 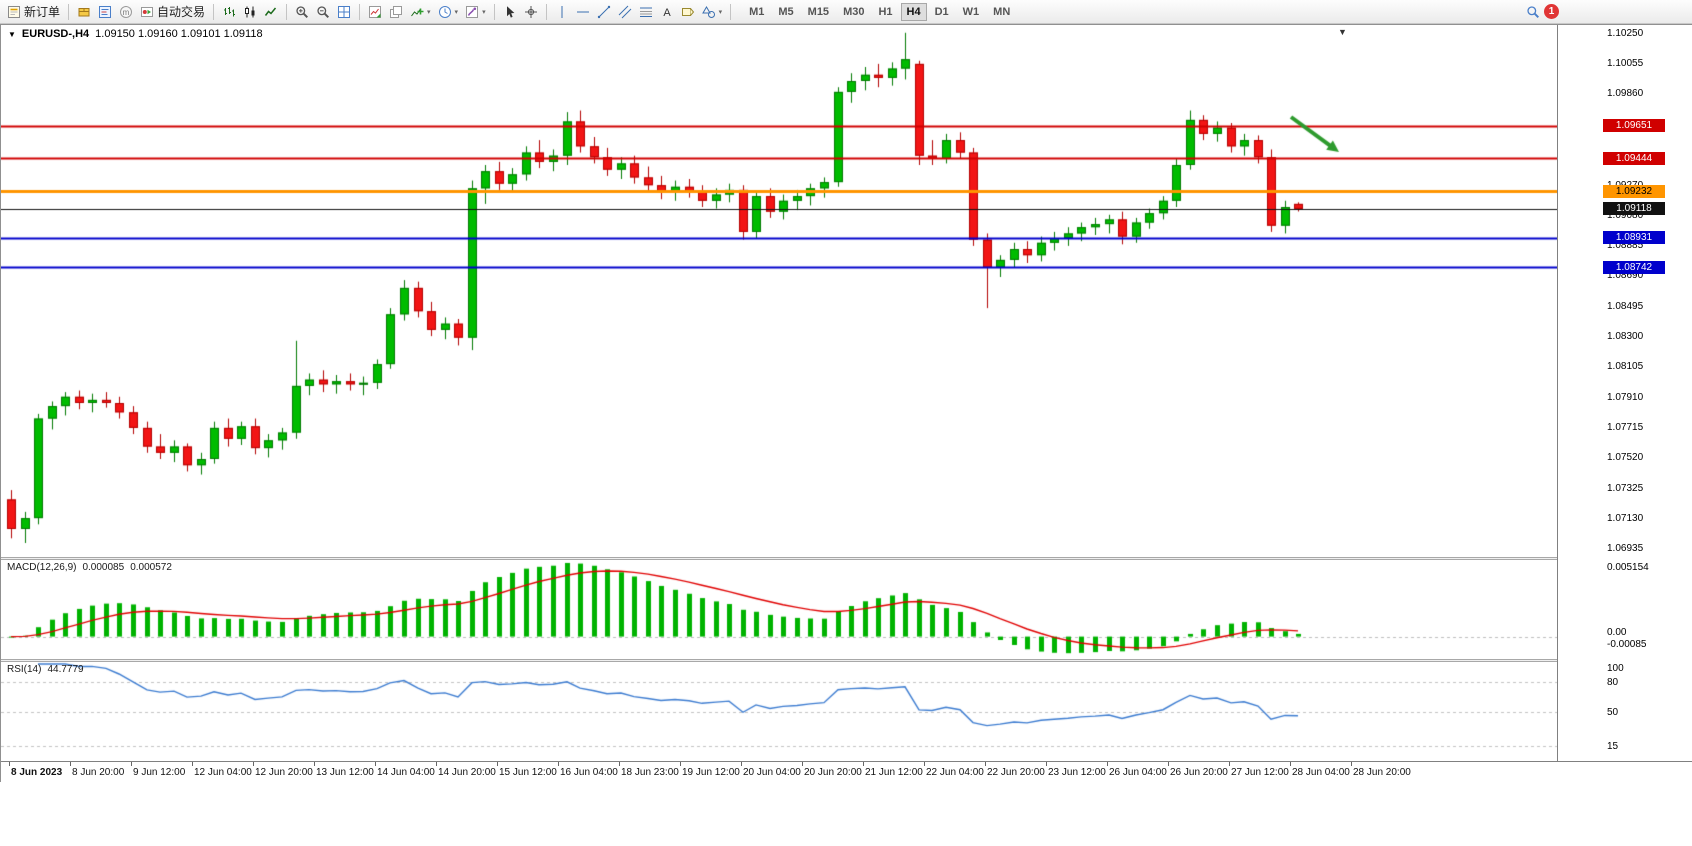 I want to click on profiles-button, so click(x=396, y=12).